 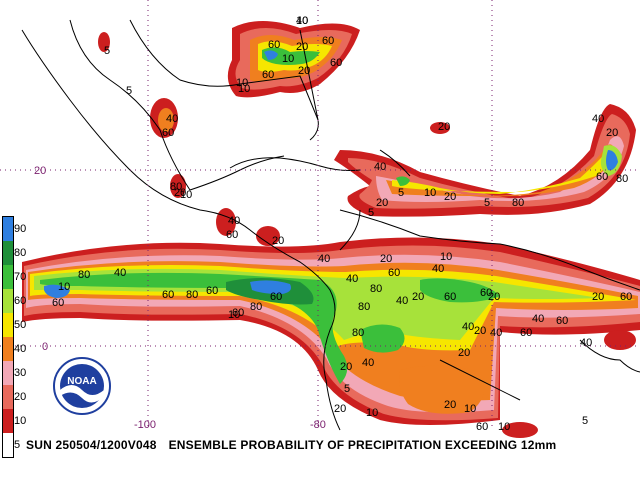 I want to click on noaa-logo-icon: NOAA, so click(x=82, y=386).